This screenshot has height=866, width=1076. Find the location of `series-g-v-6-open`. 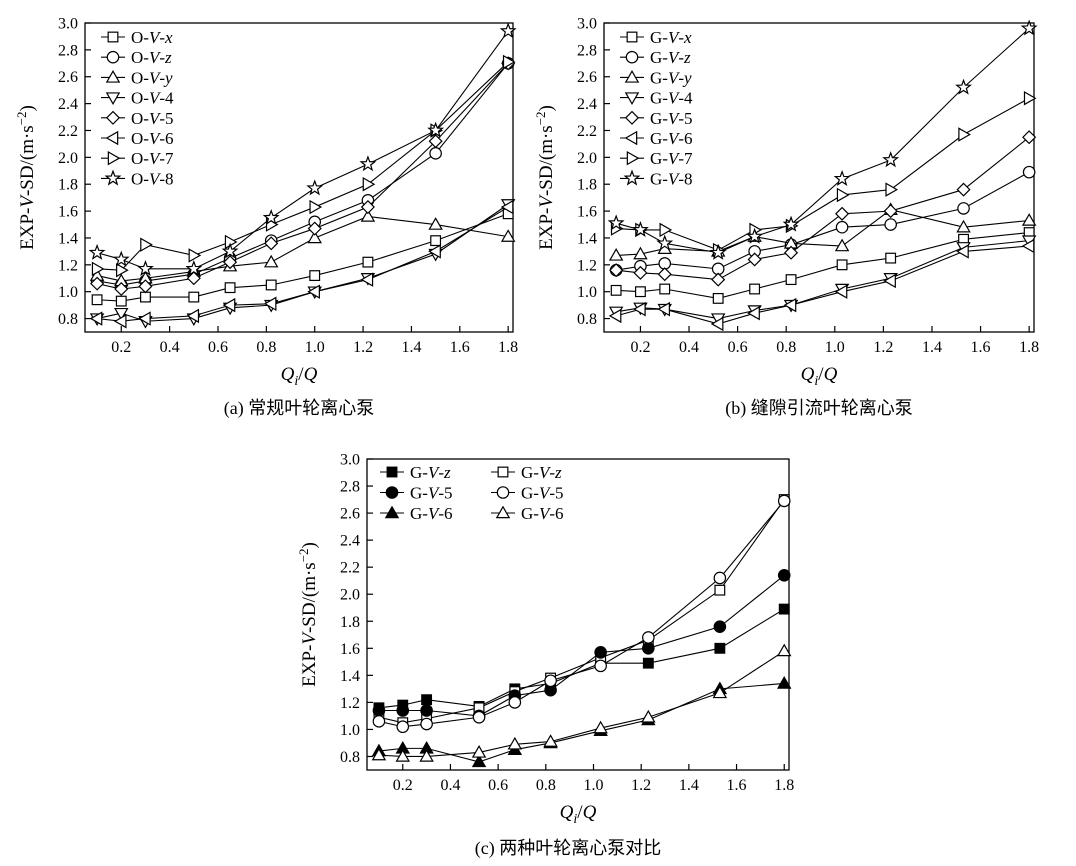

series-g-v-6-open is located at coordinates (581, 702).